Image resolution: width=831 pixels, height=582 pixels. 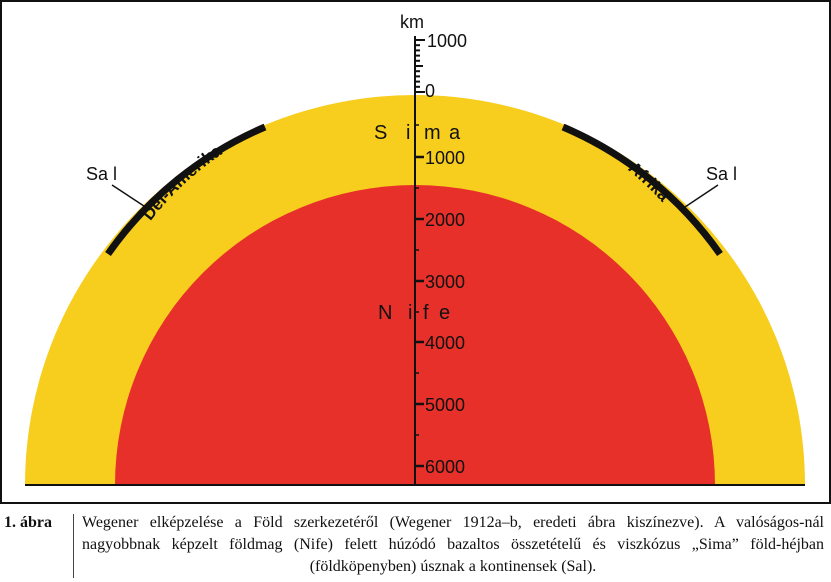 What do you see at coordinates (447, 41) in the screenshot?
I see `scale-label-1000-above: 1000` at bounding box center [447, 41].